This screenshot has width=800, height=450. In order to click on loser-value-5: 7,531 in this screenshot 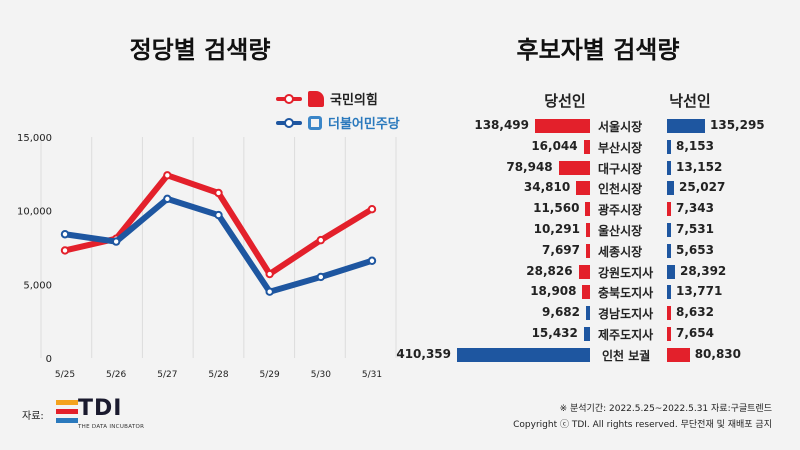, I will do `click(695, 229)`.